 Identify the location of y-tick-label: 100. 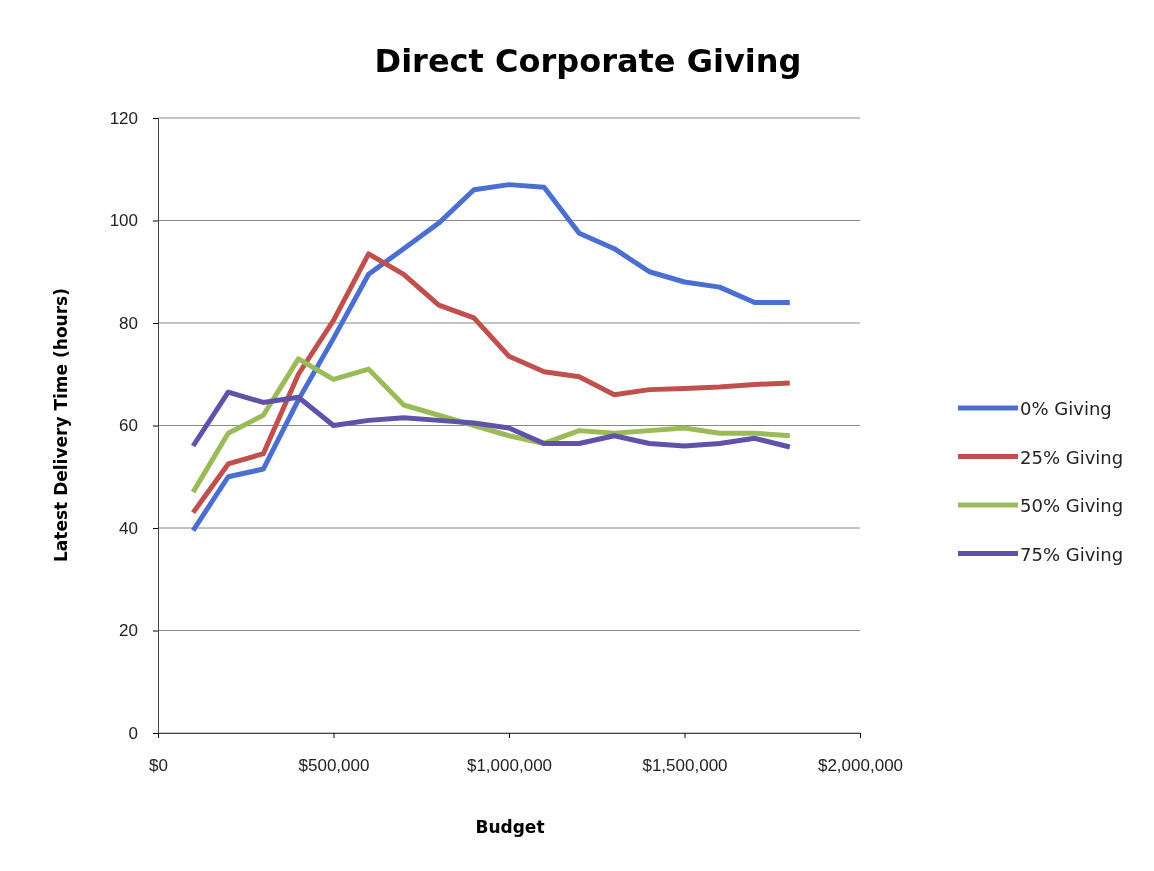
(123, 221).